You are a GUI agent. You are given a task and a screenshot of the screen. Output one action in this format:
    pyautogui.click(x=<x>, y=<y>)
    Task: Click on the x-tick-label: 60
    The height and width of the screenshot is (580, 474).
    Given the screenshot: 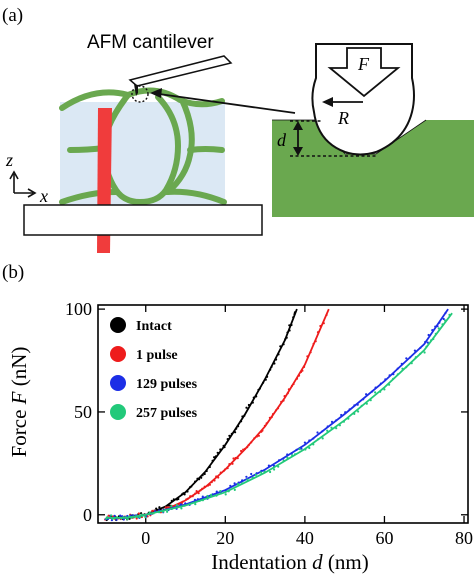 What is the action you would take?
    pyautogui.click(x=384, y=538)
    